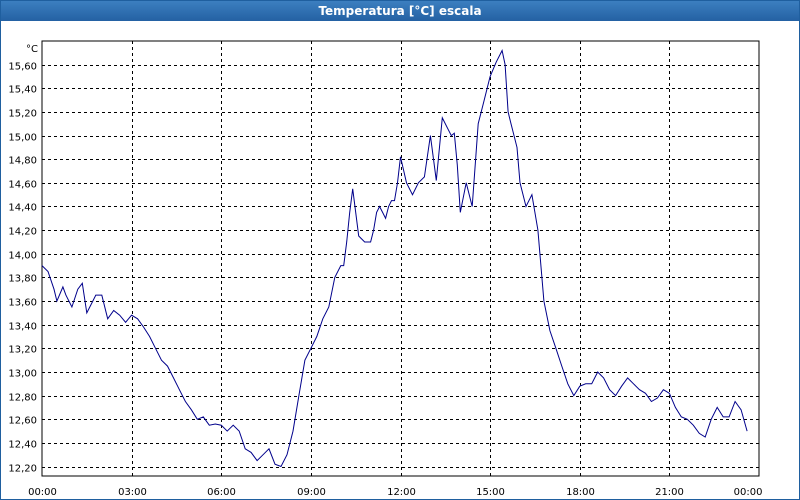 This screenshot has width=800, height=500. Describe the element at coordinates (311, 492) in the screenshot. I see `x-tick-time-label: 09:00` at that location.